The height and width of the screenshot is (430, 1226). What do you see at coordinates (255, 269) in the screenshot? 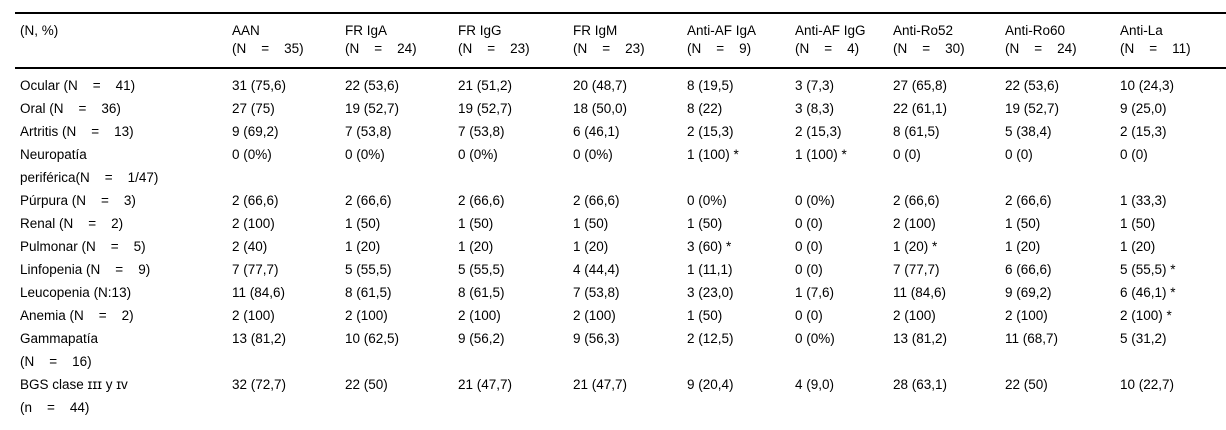
I see `table-cell: 7 (77,7)` at bounding box center [255, 269].